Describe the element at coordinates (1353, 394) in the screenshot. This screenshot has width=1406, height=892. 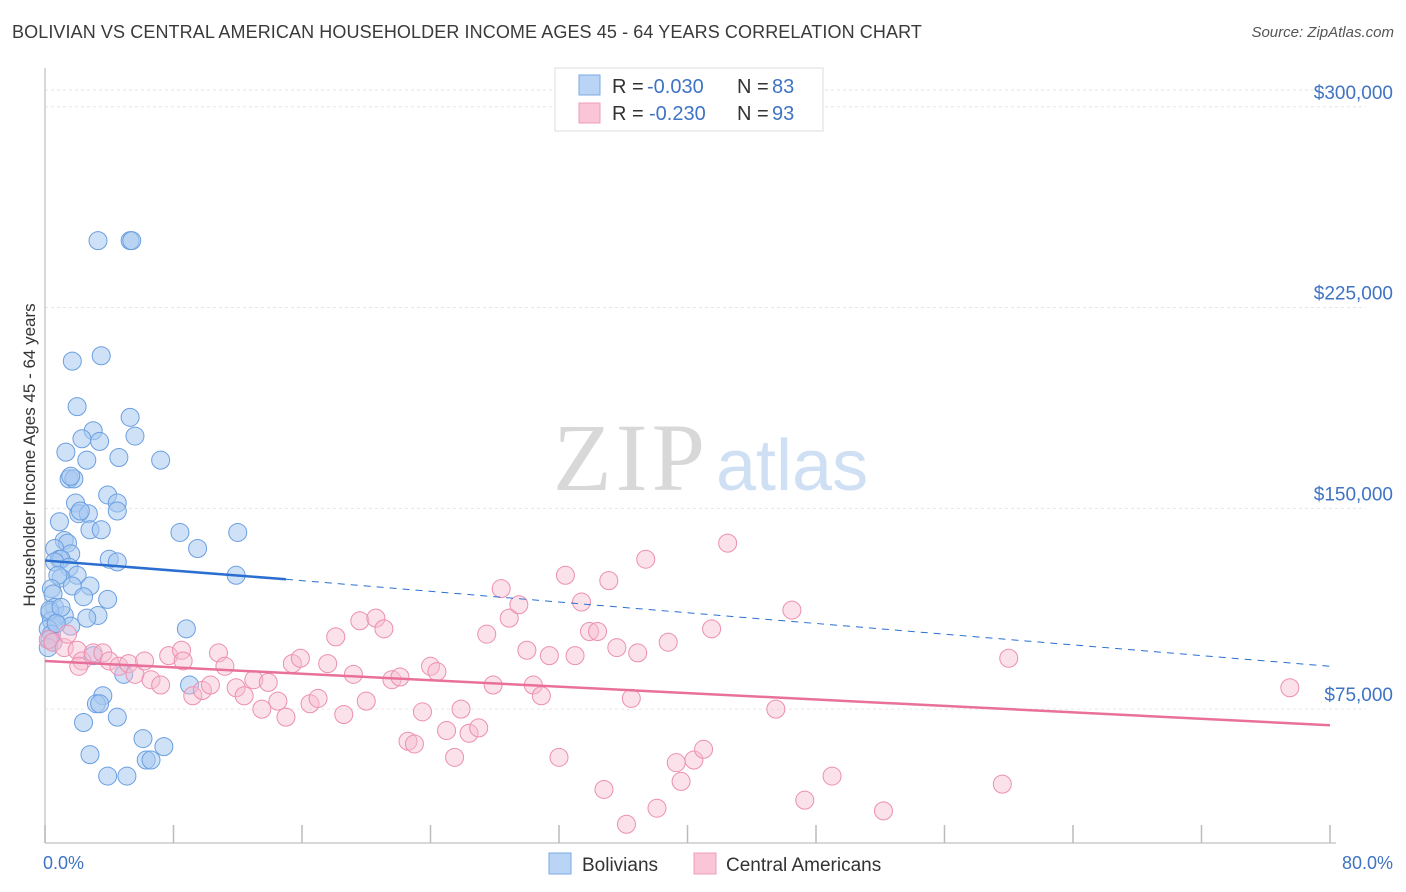
I see `y-tick-labels: $75,000 $150,000 $225,000 $300,000` at that location.